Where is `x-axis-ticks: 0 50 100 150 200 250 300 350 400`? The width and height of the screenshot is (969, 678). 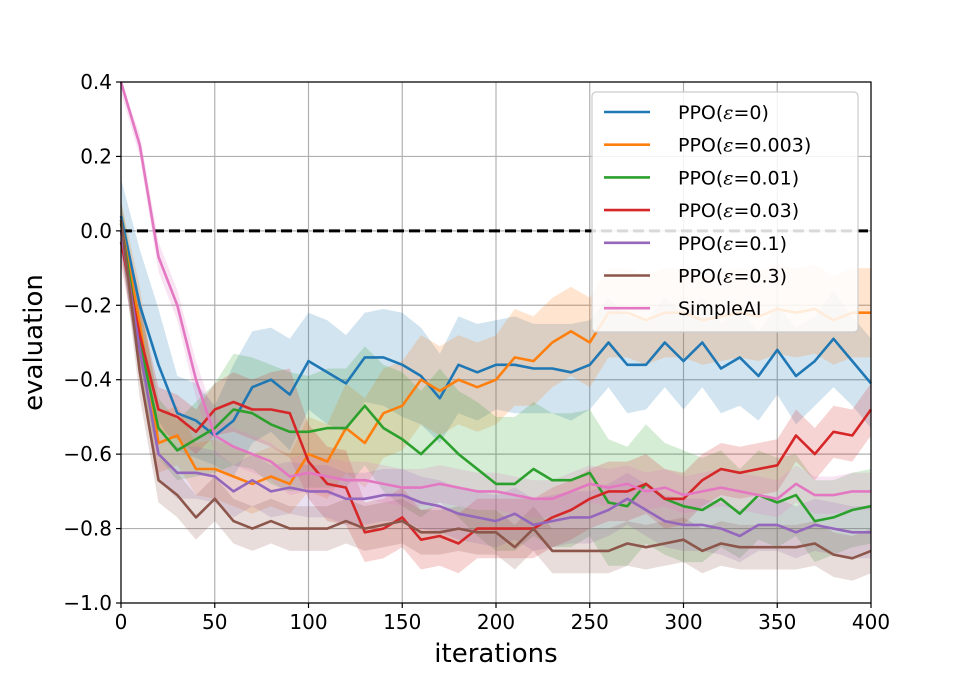
x-axis-ticks: 0 50 100 150 200 250 300 350 400 is located at coordinates (502, 618).